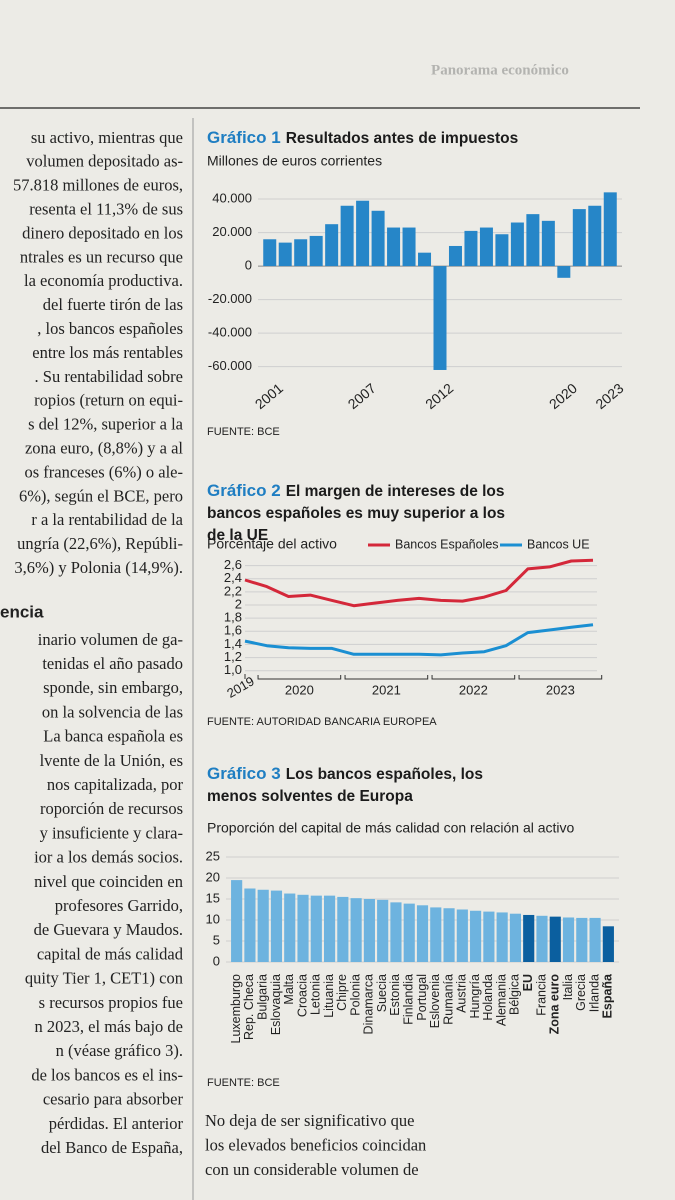 The image size is (675, 1200). I want to click on body-line: s del 12%, superior a la, so click(106, 424).